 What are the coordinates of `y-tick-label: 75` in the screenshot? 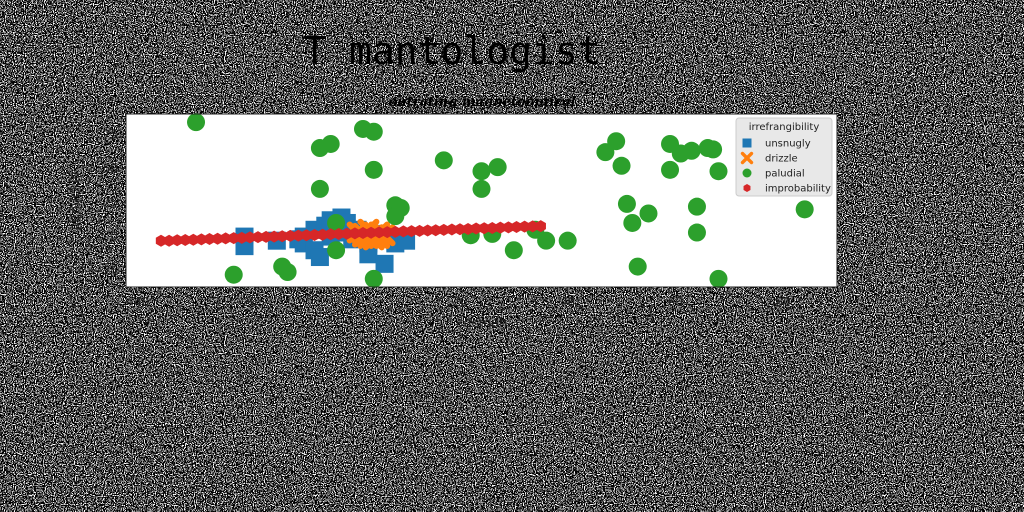 It's located at (110, 134).